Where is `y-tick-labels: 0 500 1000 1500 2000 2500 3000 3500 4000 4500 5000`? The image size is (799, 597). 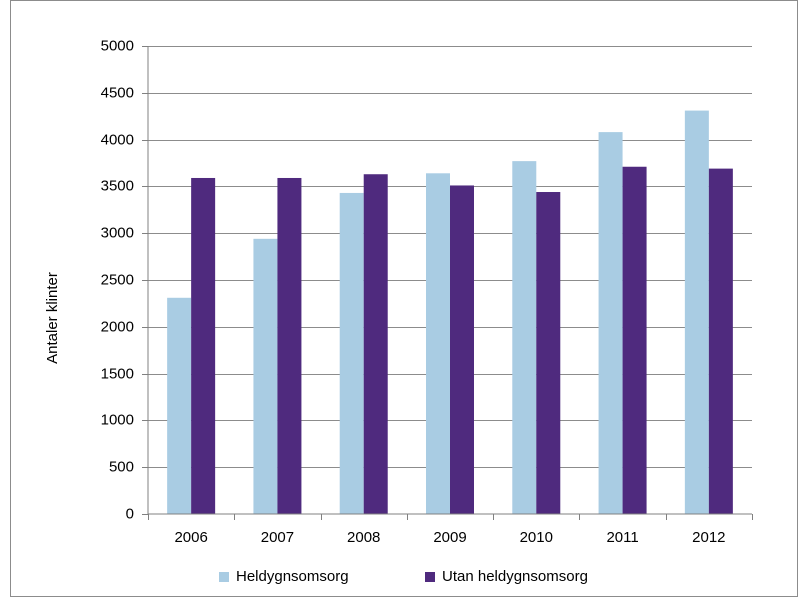
y-tick-labels: 0 500 1000 1500 2000 2500 3000 3500 4000 4500 5000 is located at coordinates (117, 279).